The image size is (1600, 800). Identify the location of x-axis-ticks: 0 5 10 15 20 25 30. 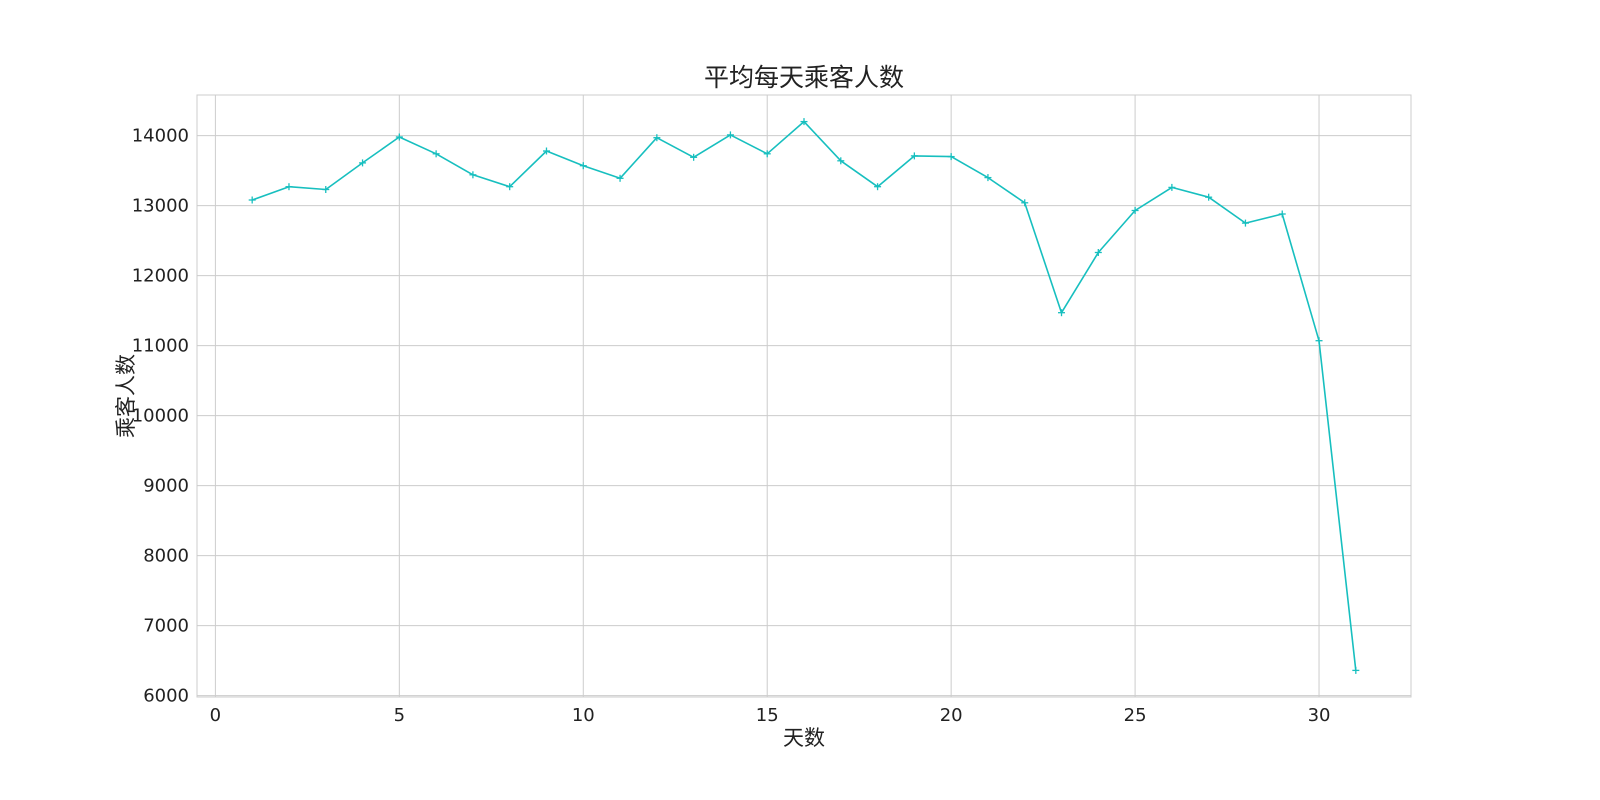
(770, 715).